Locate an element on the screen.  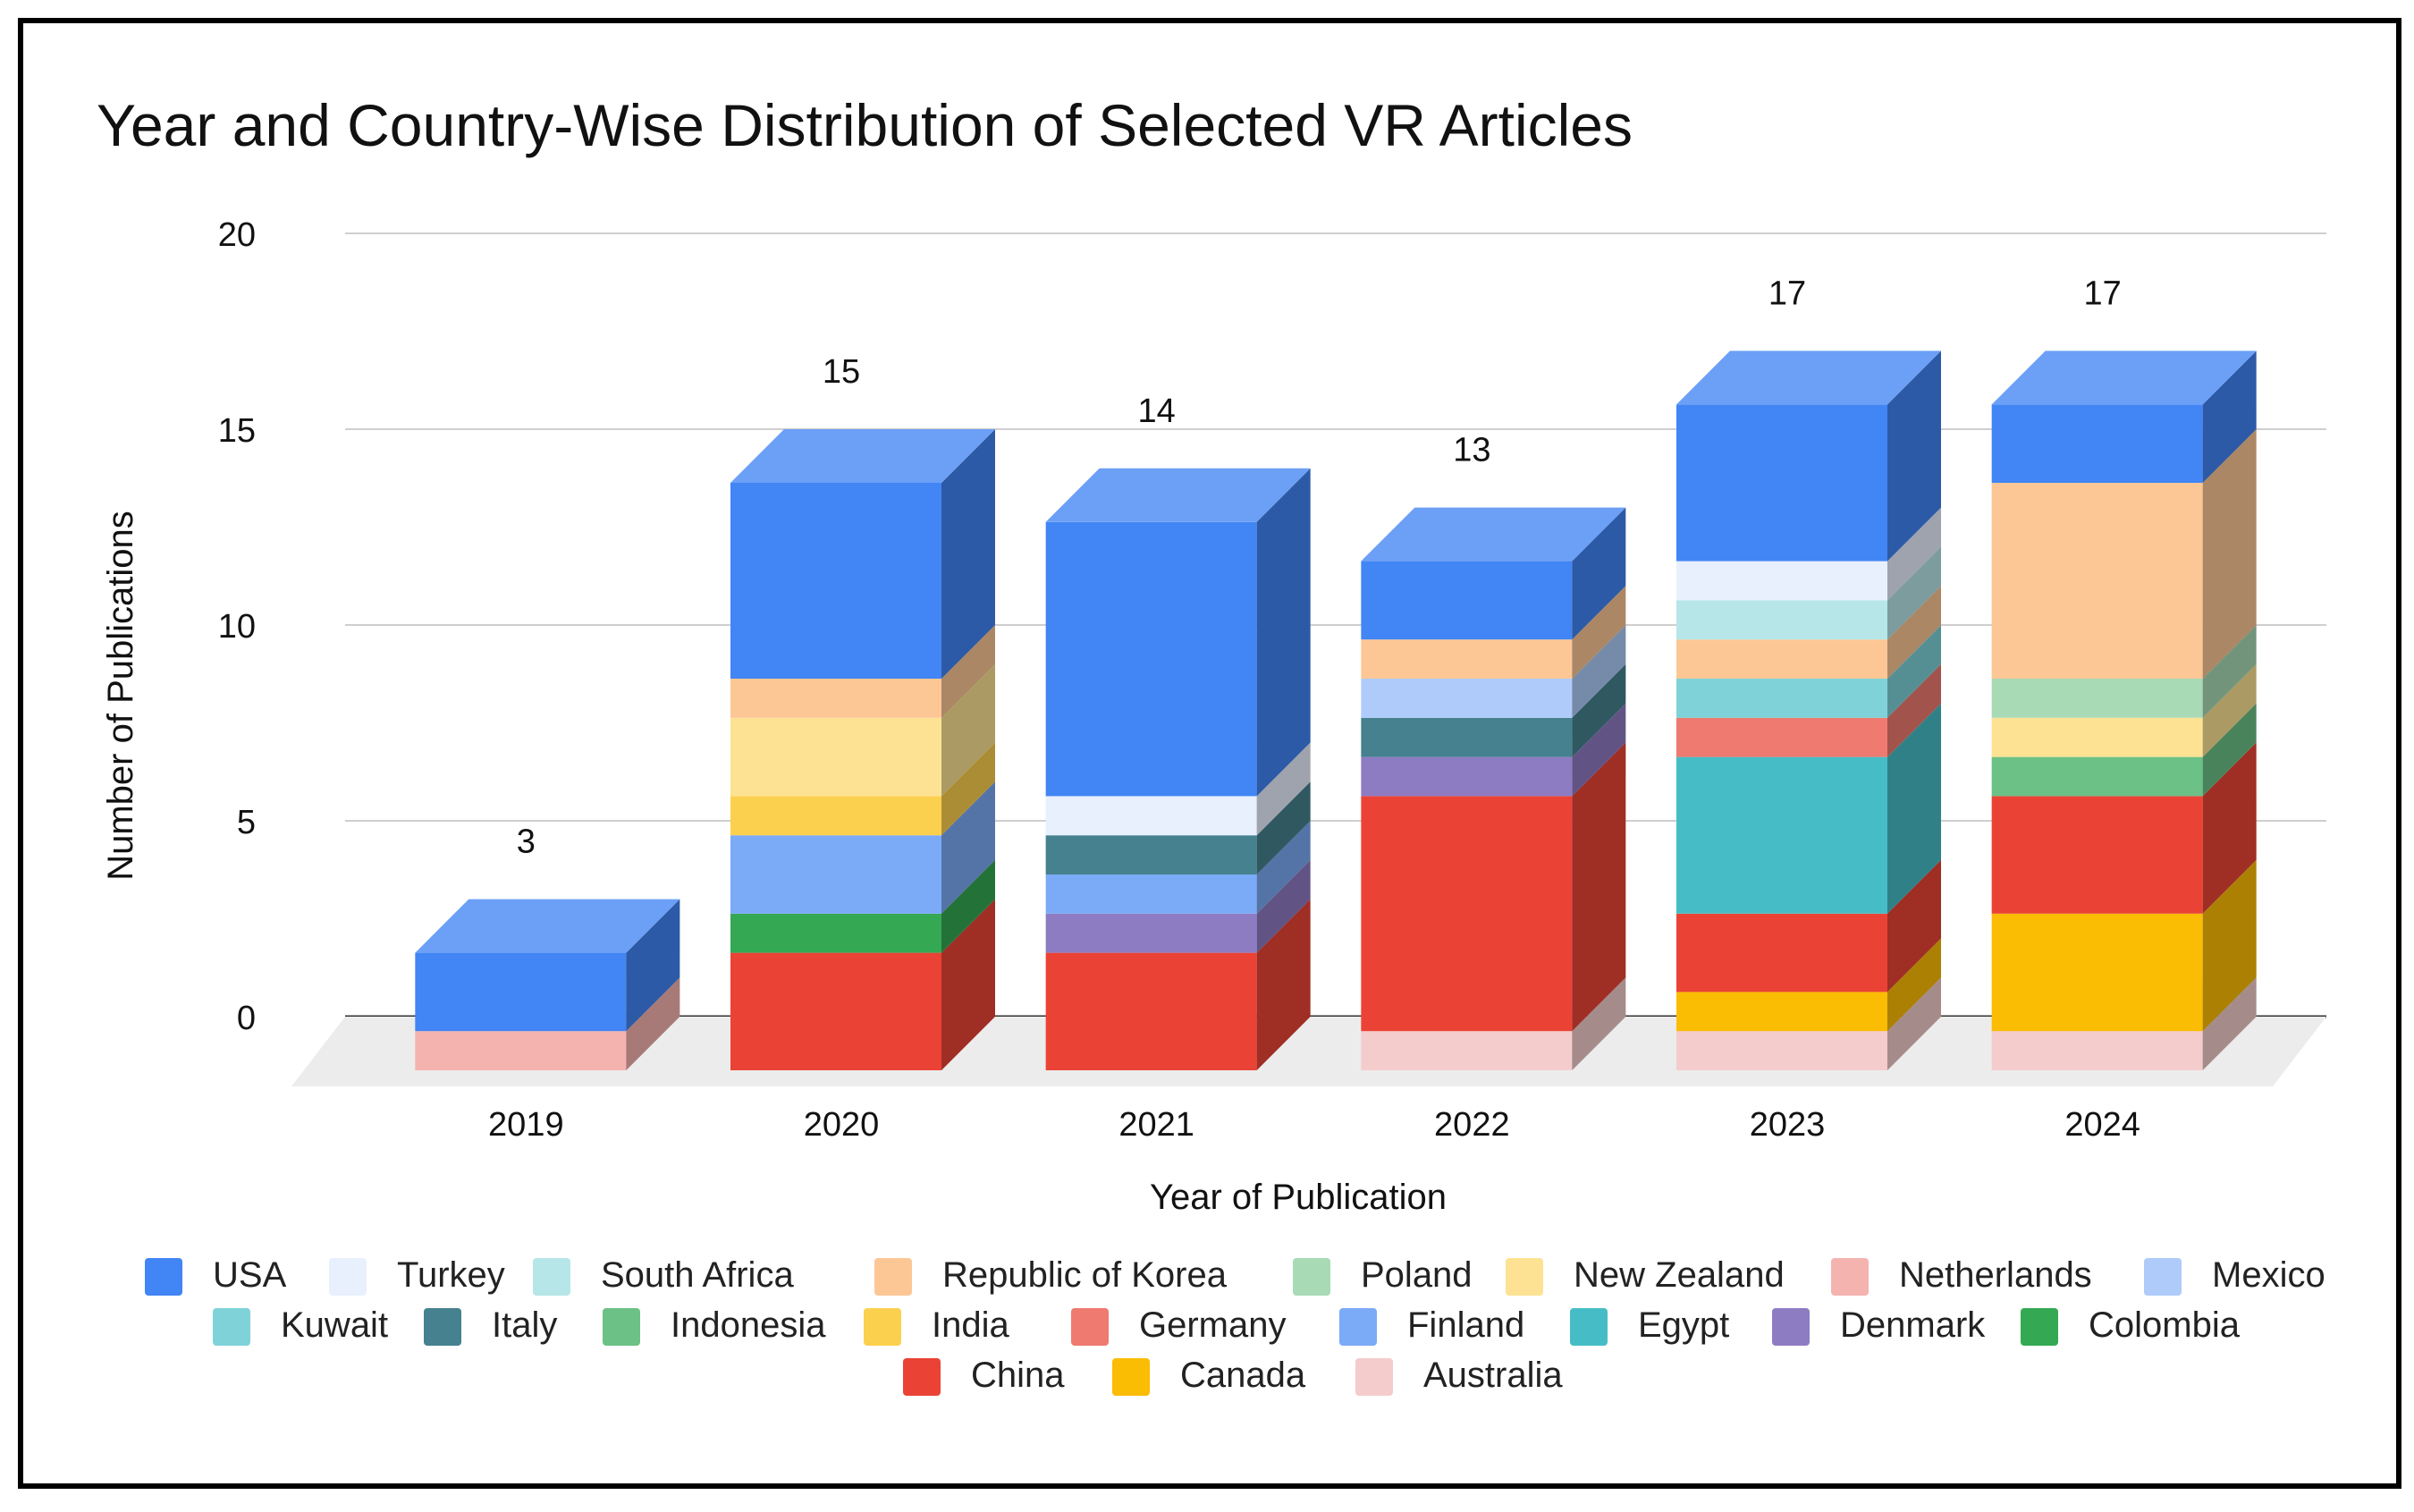
legend-label: India is located at coordinates (970, 1325).